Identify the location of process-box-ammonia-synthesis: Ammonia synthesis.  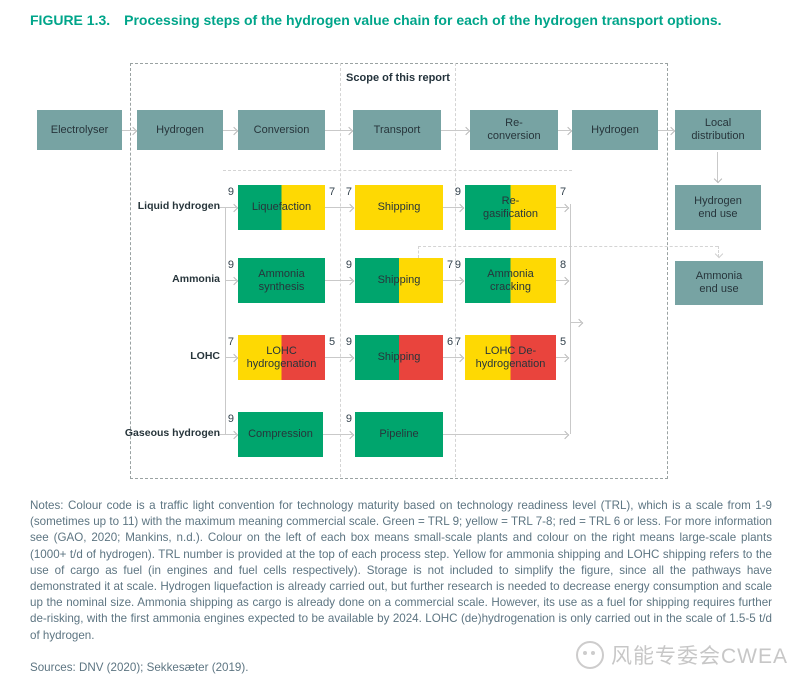
(281, 280).